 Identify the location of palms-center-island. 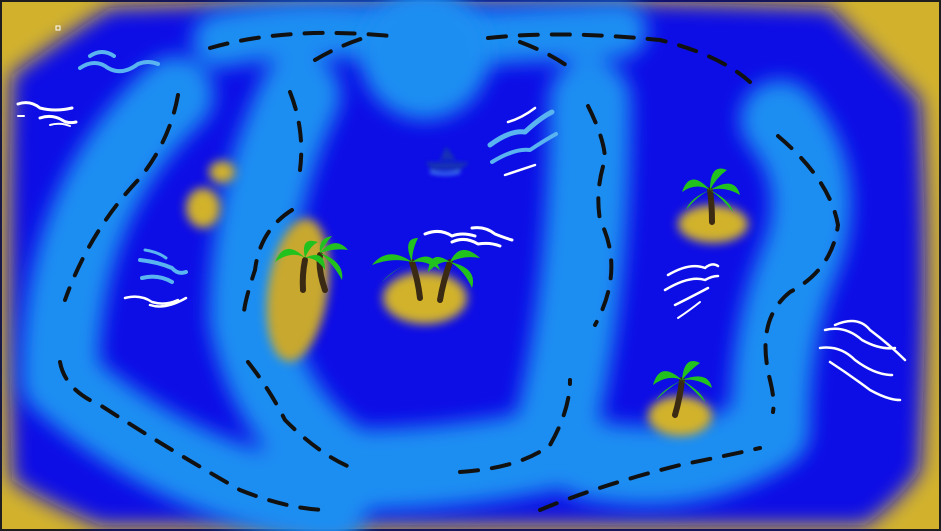
(426, 270).